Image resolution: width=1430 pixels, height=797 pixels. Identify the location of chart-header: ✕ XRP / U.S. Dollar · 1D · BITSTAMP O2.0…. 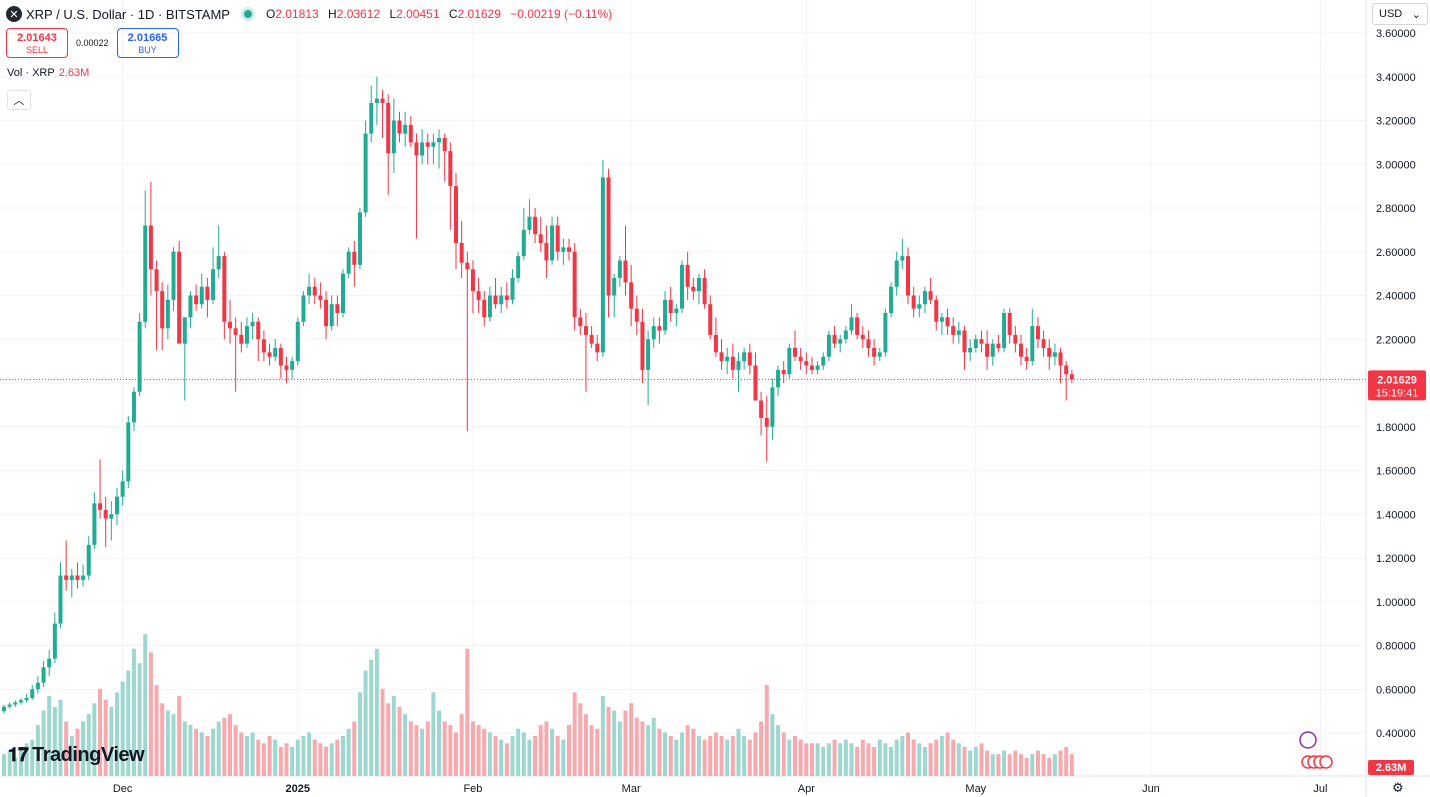
(312, 14).